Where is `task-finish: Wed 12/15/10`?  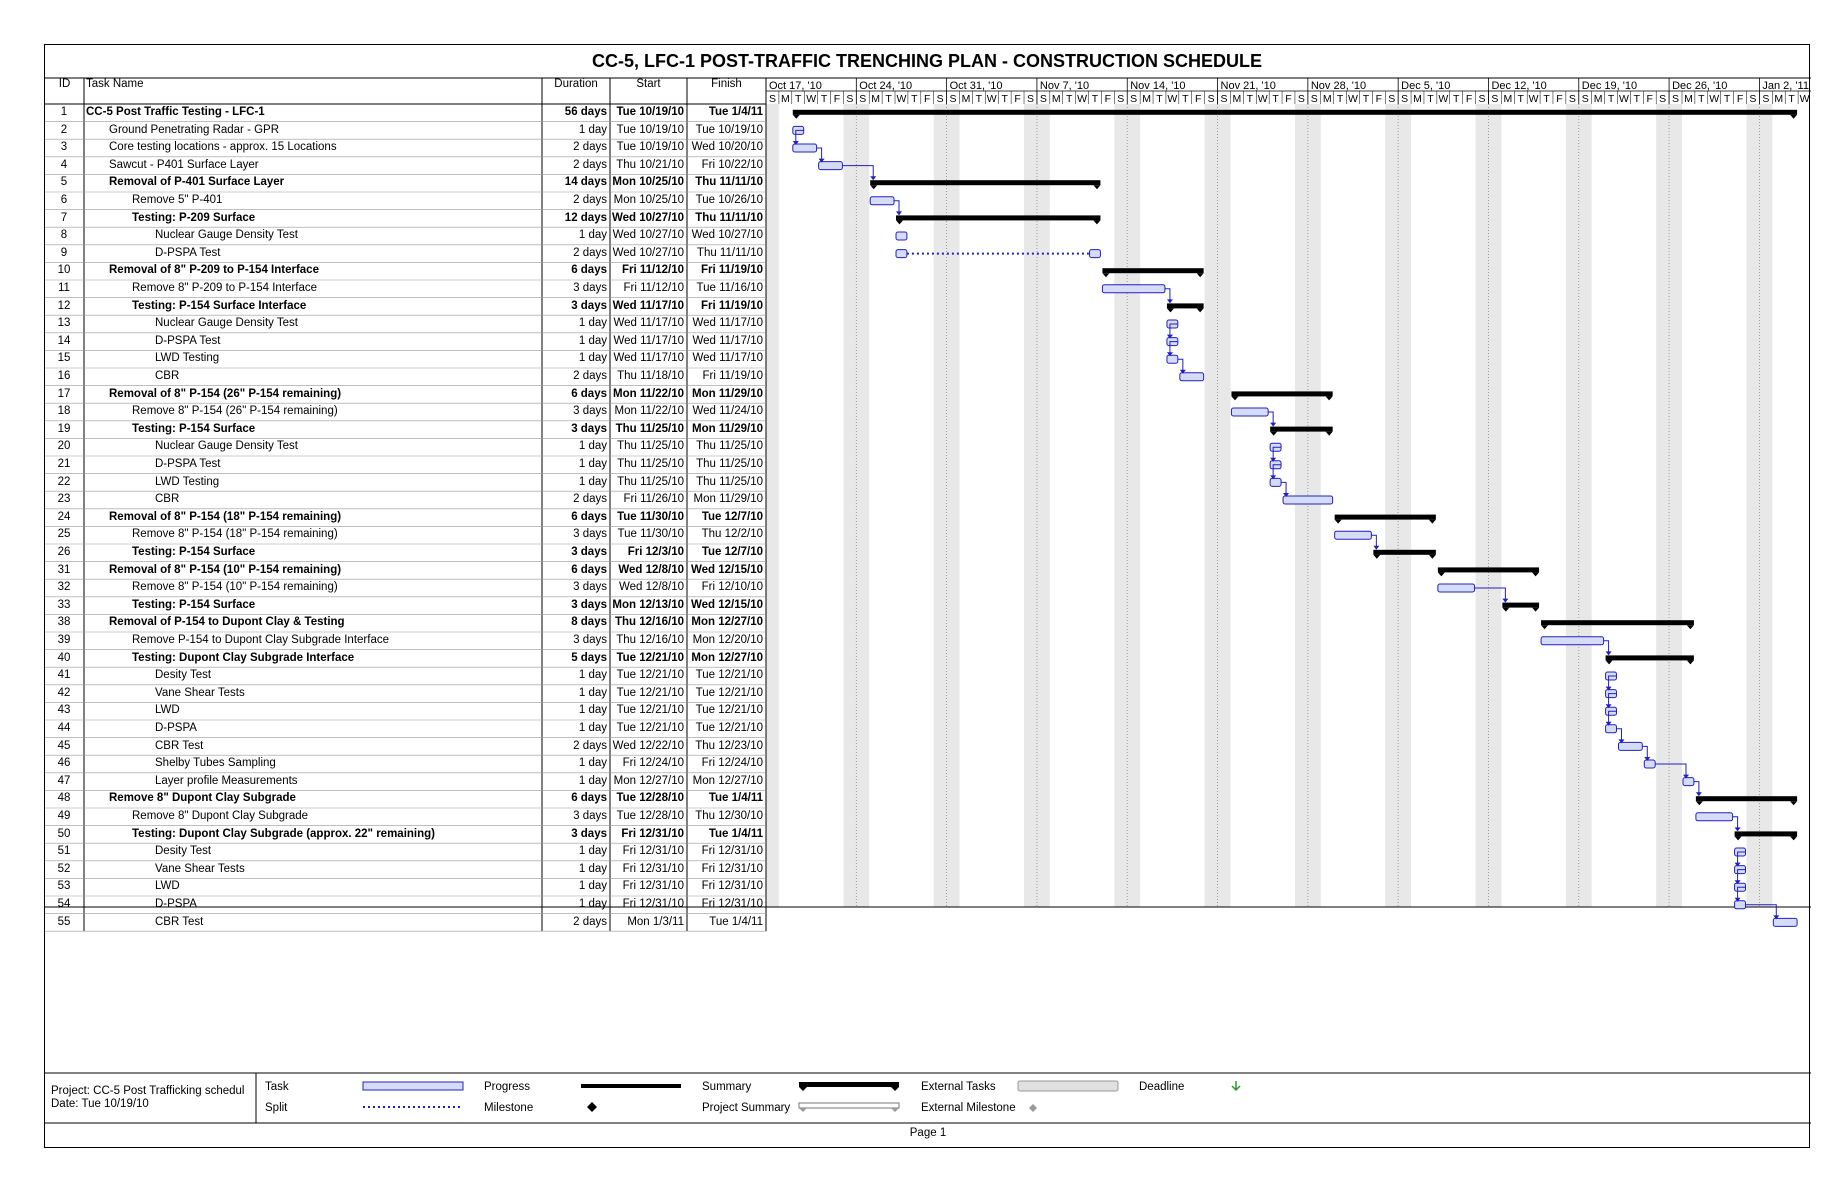 task-finish: Wed 12/15/10 is located at coordinates (726, 604).